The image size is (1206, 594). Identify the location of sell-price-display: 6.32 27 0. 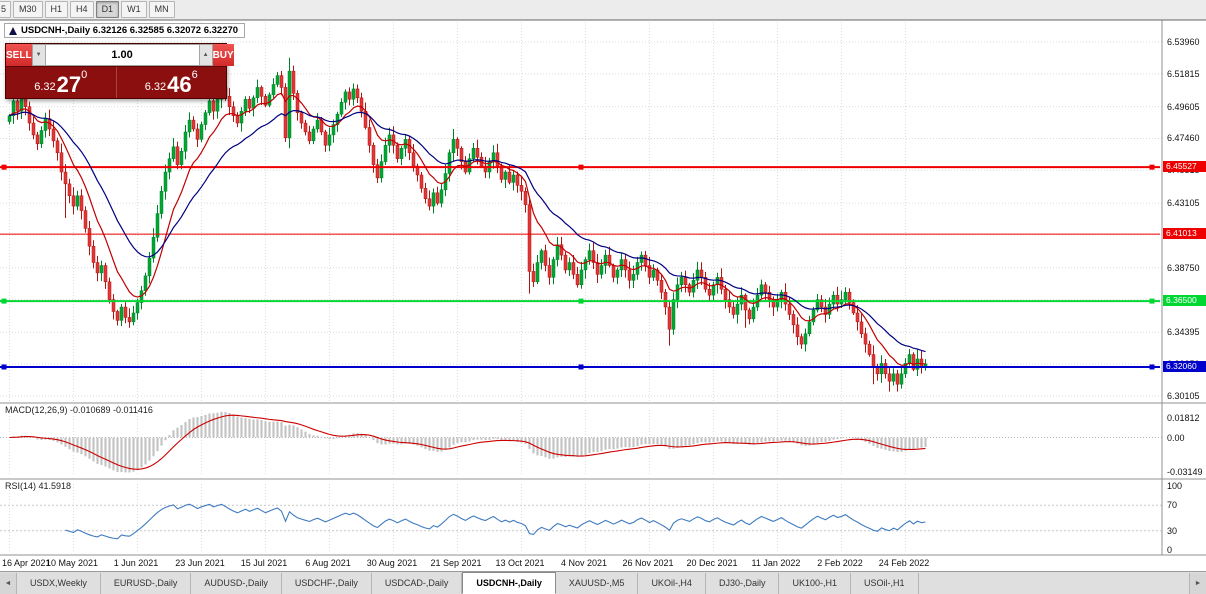
(61, 82).